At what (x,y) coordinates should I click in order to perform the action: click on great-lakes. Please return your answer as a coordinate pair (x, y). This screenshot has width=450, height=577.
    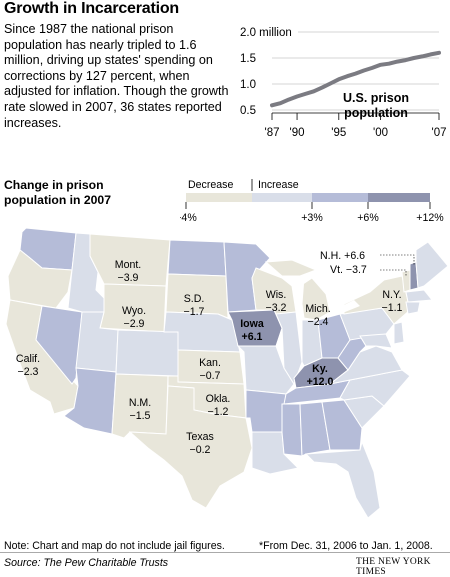
    Looking at the image, I should click on (326, 292).